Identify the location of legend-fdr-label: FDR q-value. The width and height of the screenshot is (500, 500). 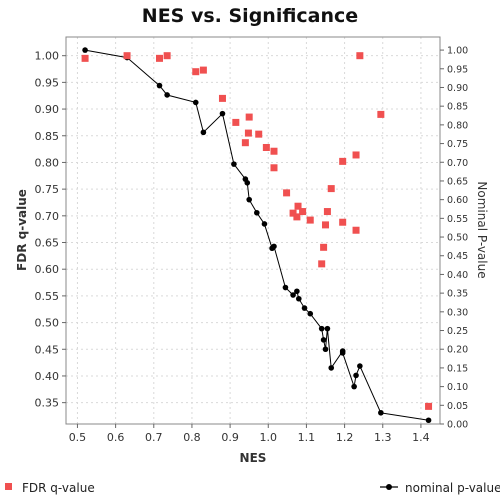
(58, 488).